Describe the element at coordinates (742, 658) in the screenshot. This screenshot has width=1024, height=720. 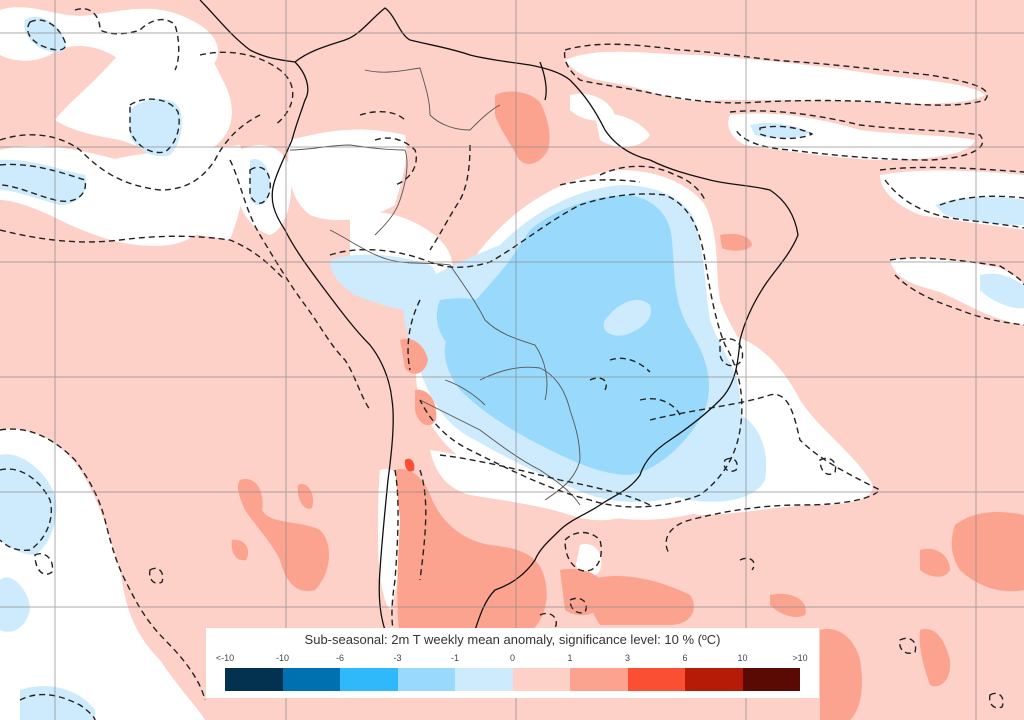
I see `tick-label: 10` at that location.